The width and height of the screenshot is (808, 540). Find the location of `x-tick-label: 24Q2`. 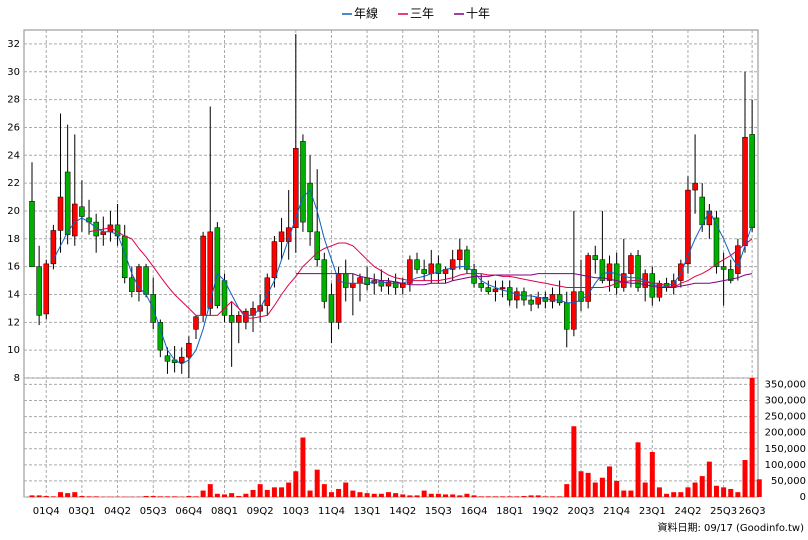

x-tick-label: 24Q2 is located at coordinates (687, 511).